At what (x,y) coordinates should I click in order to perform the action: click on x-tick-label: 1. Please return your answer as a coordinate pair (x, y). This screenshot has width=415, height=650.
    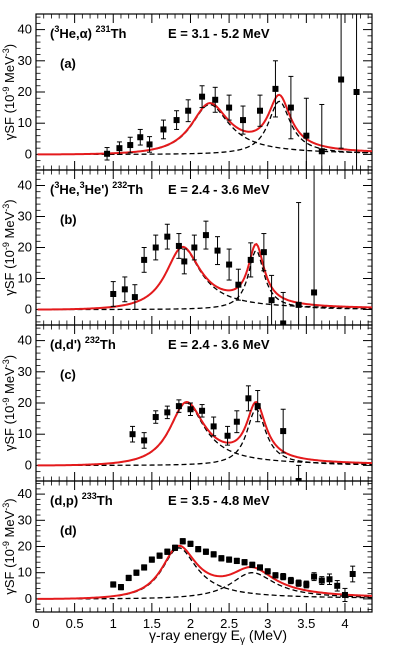
    Looking at the image, I should click on (113, 623).